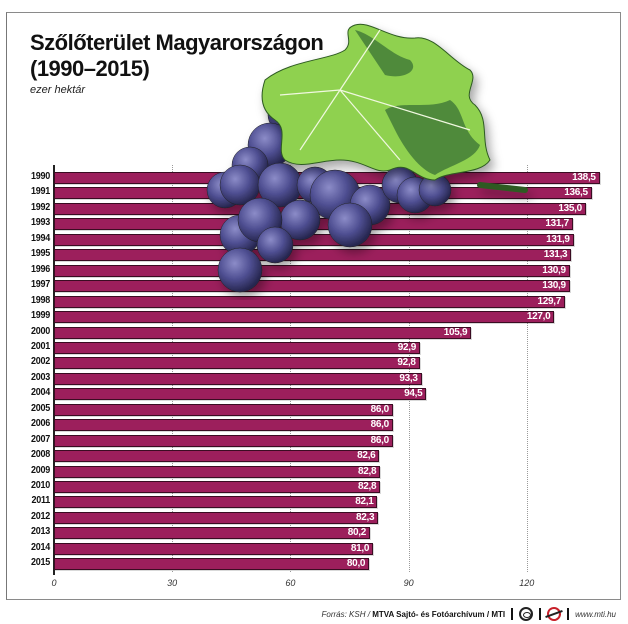 This screenshot has width=628, height=624. Describe the element at coordinates (40, 176) in the screenshot. I see `year-label: 1990` at that location.